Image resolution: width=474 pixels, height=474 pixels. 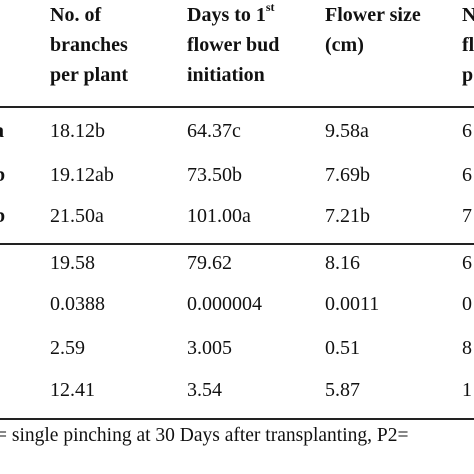 I want to click on cell-r1-branches: 18.12b, so click(x=77, y=131).